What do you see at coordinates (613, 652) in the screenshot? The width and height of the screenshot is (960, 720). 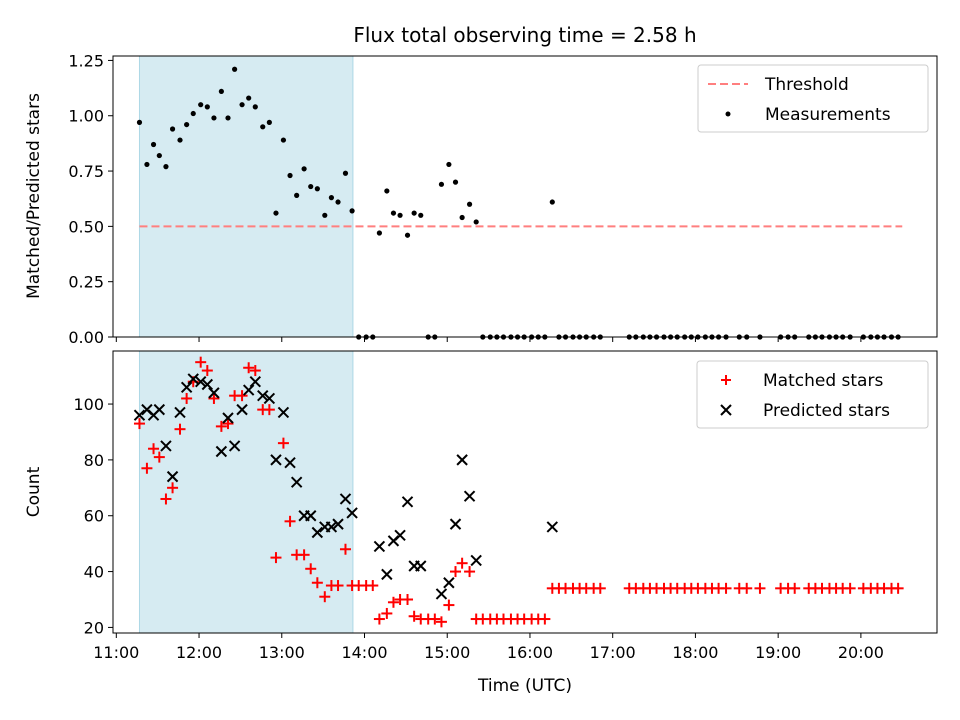 I see `x-tick-label: 17:00` at bounding box center [613, 652].